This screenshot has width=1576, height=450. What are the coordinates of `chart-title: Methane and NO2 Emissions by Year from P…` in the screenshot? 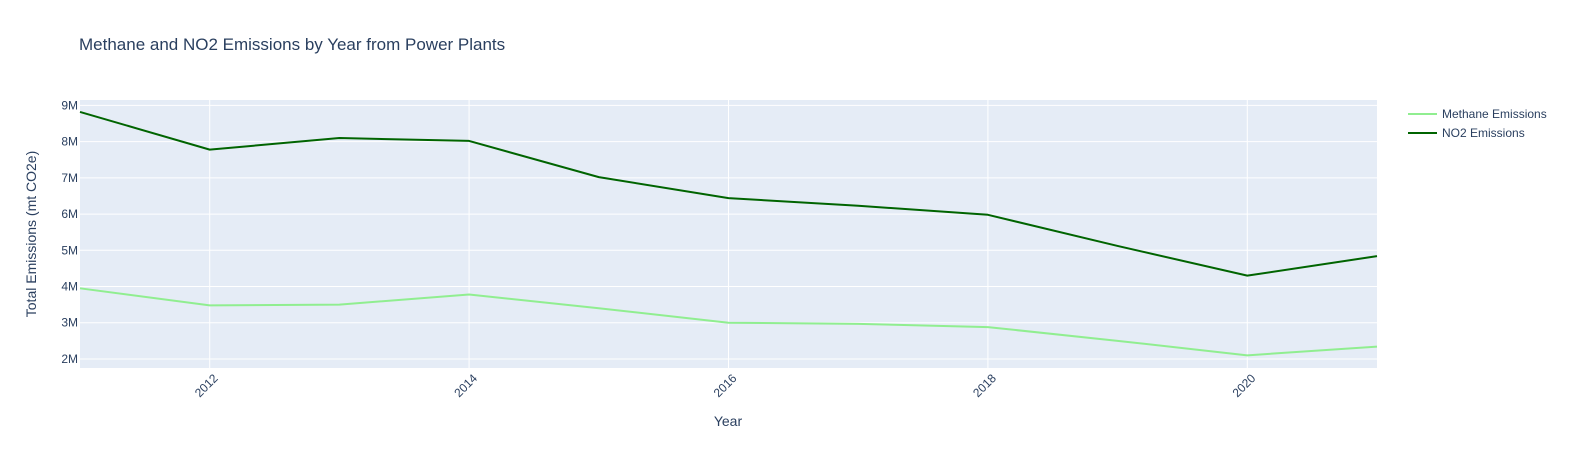 It's located at (292, 44).